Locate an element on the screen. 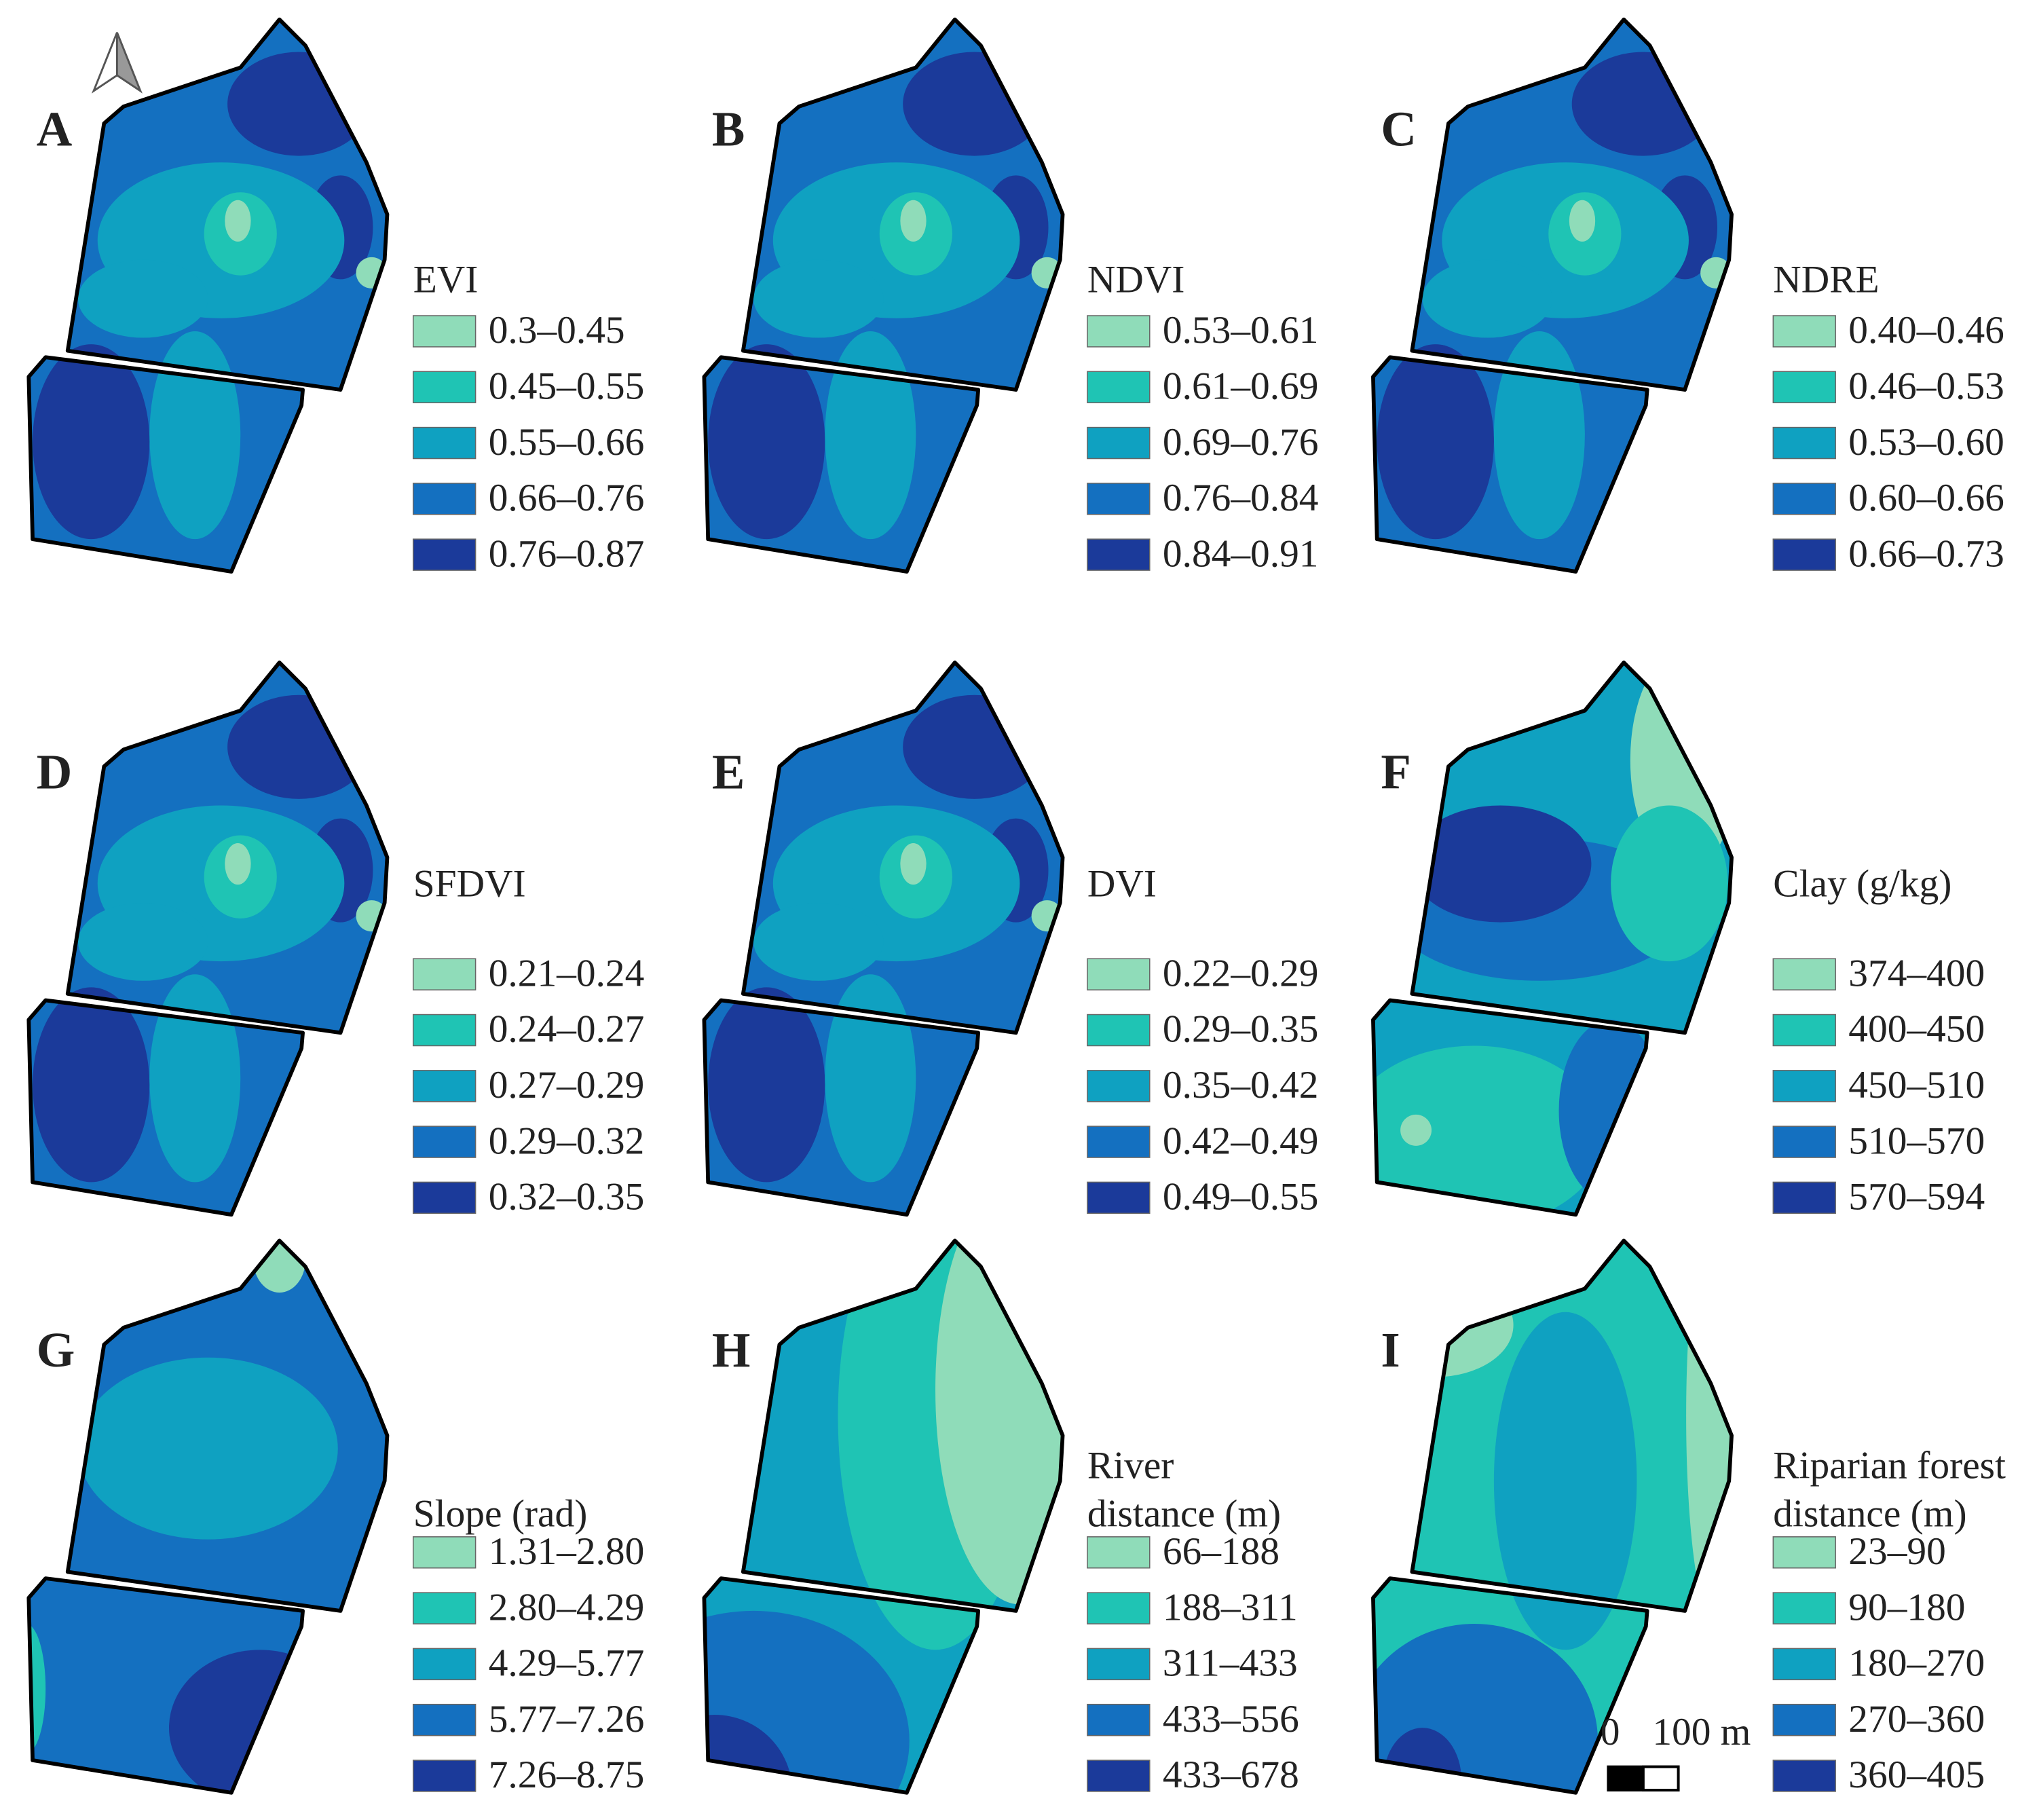 The width and height of the screenshot is (2037, 1820). legend-title: DVI is located at coordinates (1122, 883).